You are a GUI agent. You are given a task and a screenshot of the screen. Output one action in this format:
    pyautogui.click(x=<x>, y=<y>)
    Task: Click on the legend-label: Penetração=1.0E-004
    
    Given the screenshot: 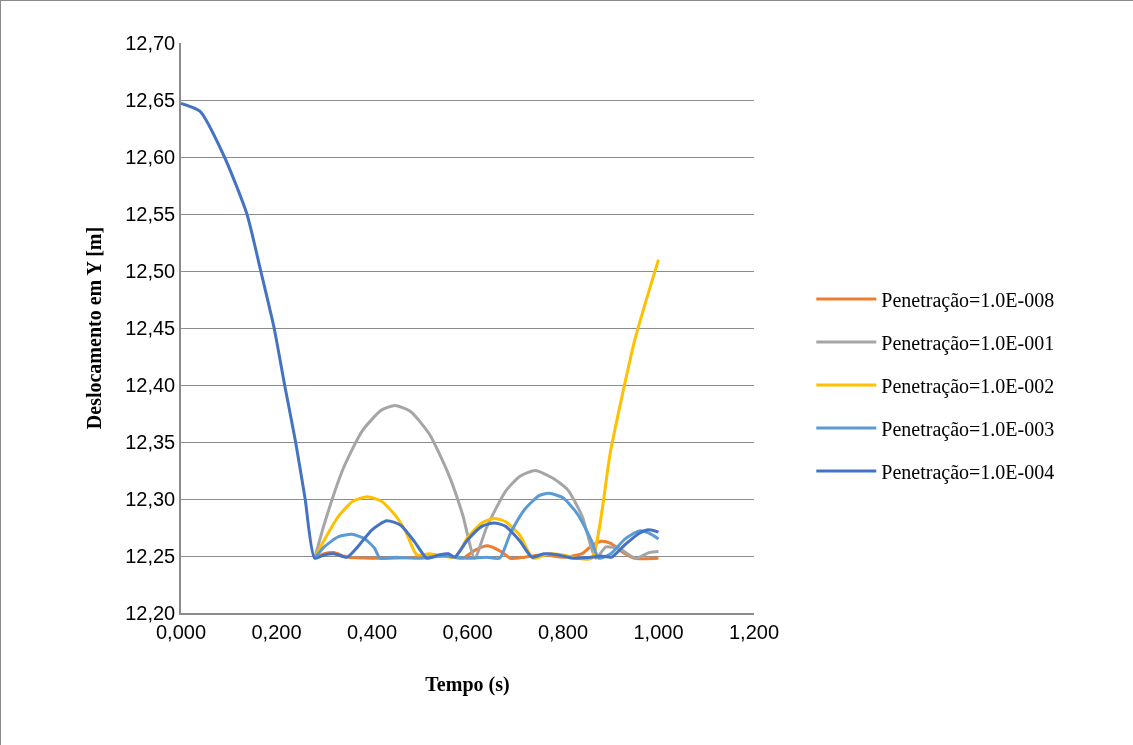 What is the action you would take?
    pyautogui.click(x=968, y=472)
    